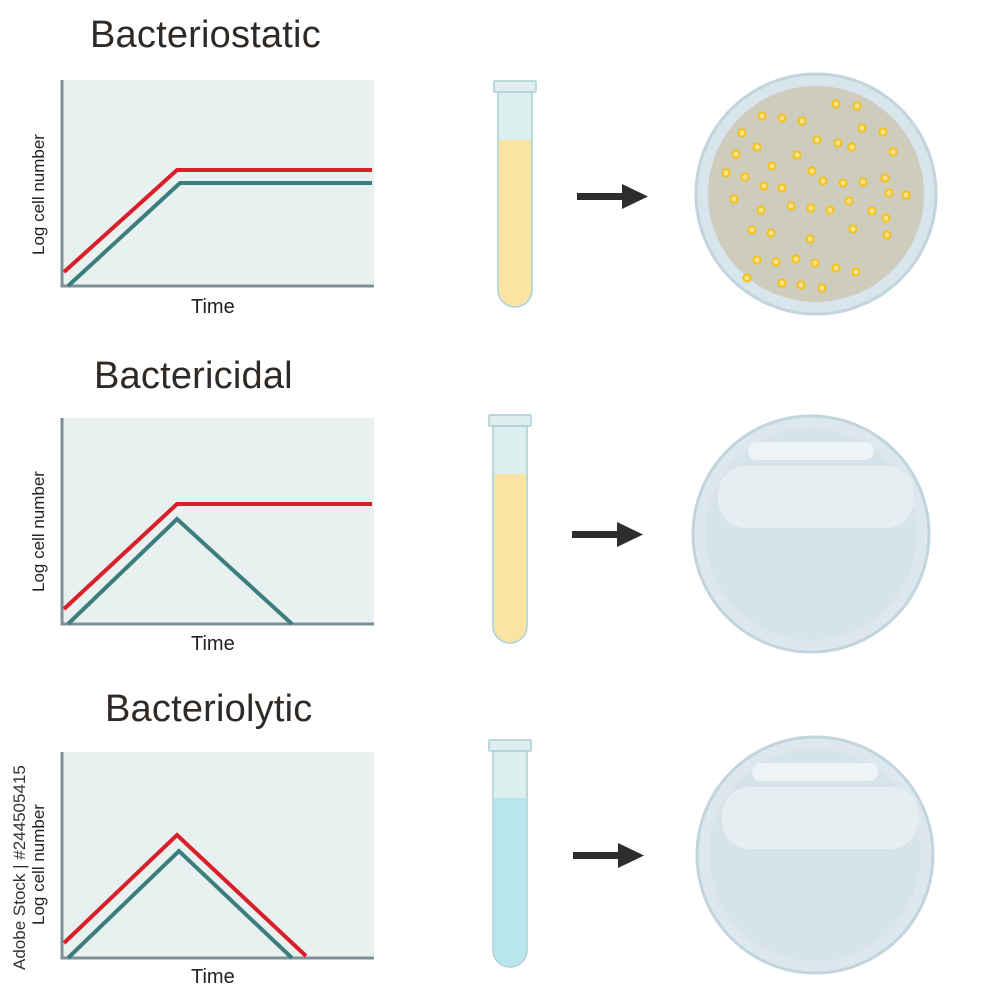  I want to click on graph-bacteriostatic, so click(217, 184).